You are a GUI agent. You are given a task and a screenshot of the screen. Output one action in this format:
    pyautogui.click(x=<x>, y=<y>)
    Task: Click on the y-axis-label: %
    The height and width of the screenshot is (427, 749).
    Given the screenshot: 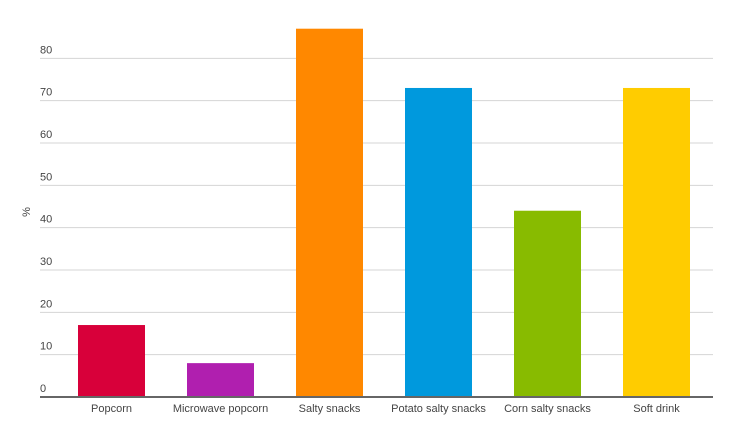 What is the action you would take?
    pyautogui.click(x=27, y=212)
    